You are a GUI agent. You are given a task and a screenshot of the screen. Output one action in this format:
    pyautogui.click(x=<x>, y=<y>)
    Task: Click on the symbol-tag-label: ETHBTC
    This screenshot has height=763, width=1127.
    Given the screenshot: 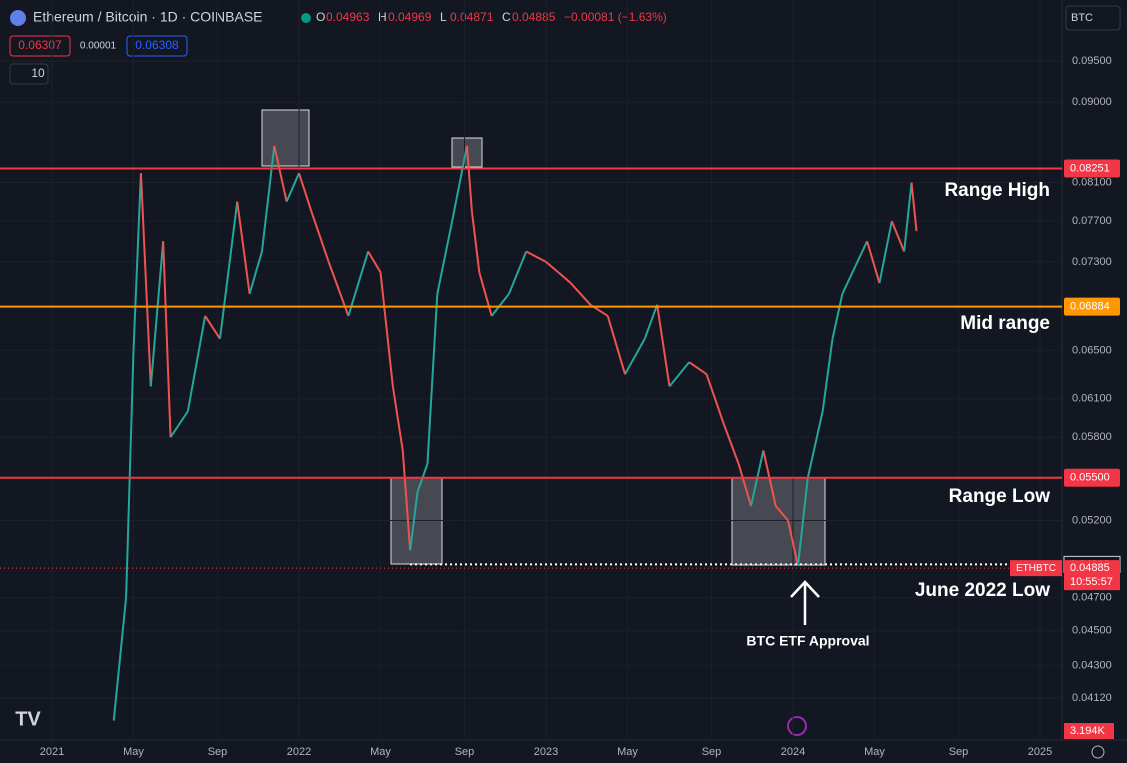 What is the action you would take?
    pyautogui.click(x=1036, y=568)
    